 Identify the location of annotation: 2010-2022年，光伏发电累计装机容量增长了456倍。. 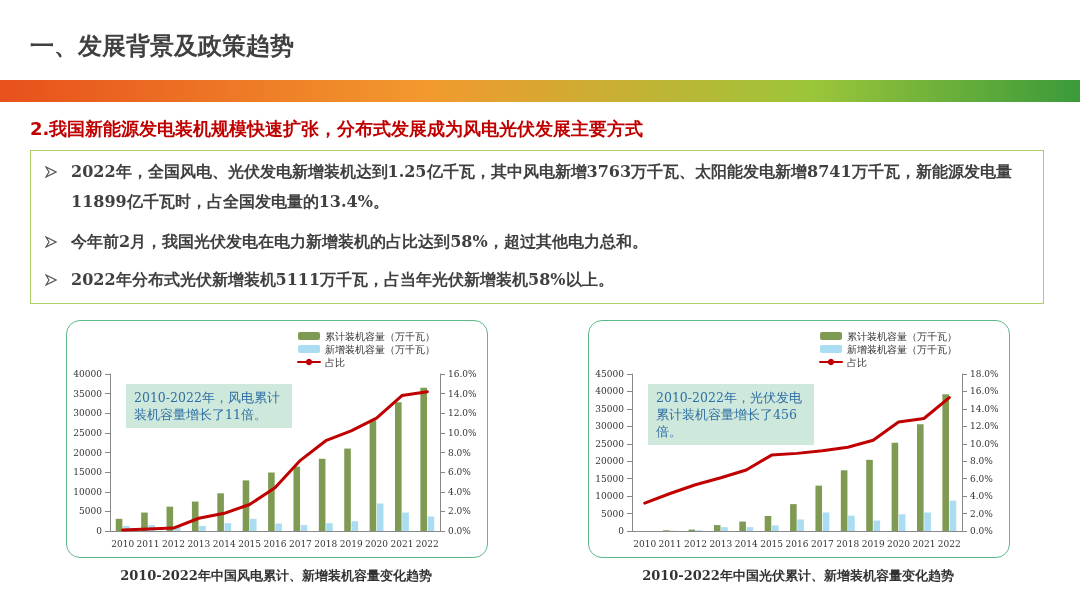
(729, 414).